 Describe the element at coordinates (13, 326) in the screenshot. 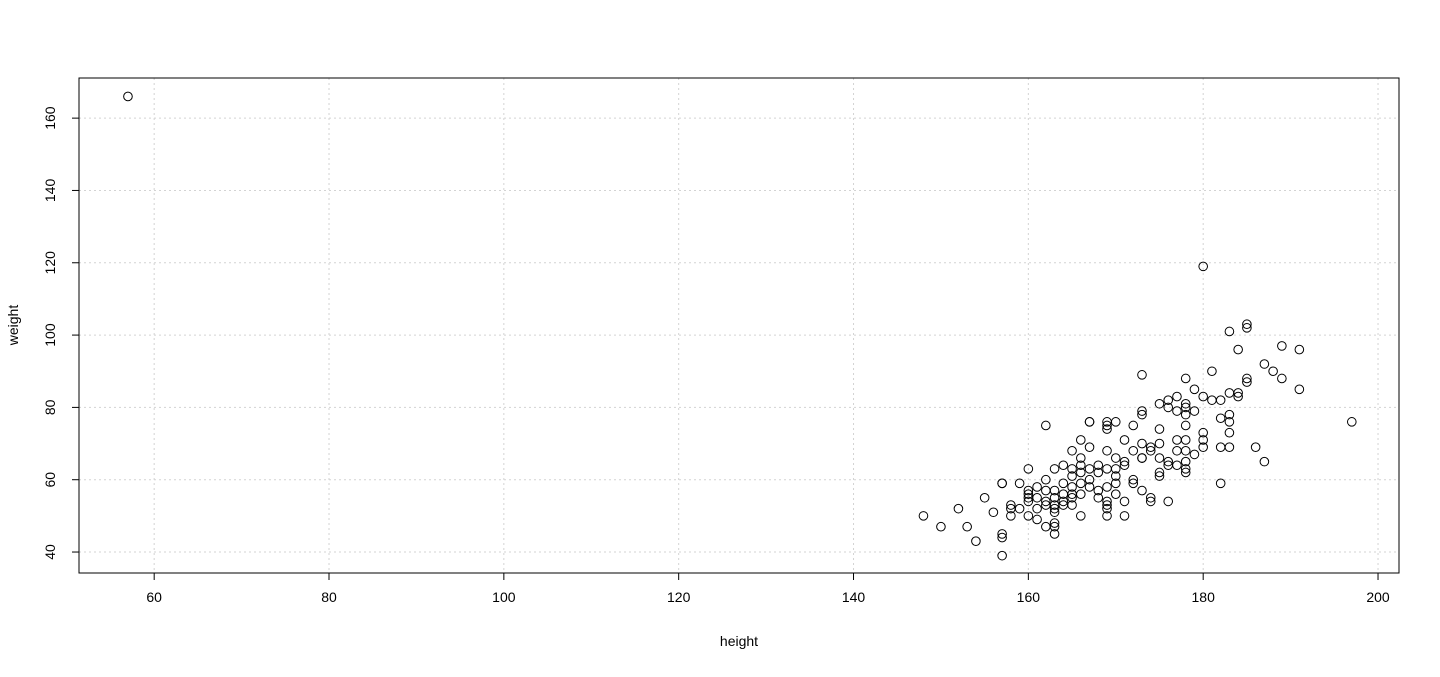

I see `y-axis-label: weight` at that location.